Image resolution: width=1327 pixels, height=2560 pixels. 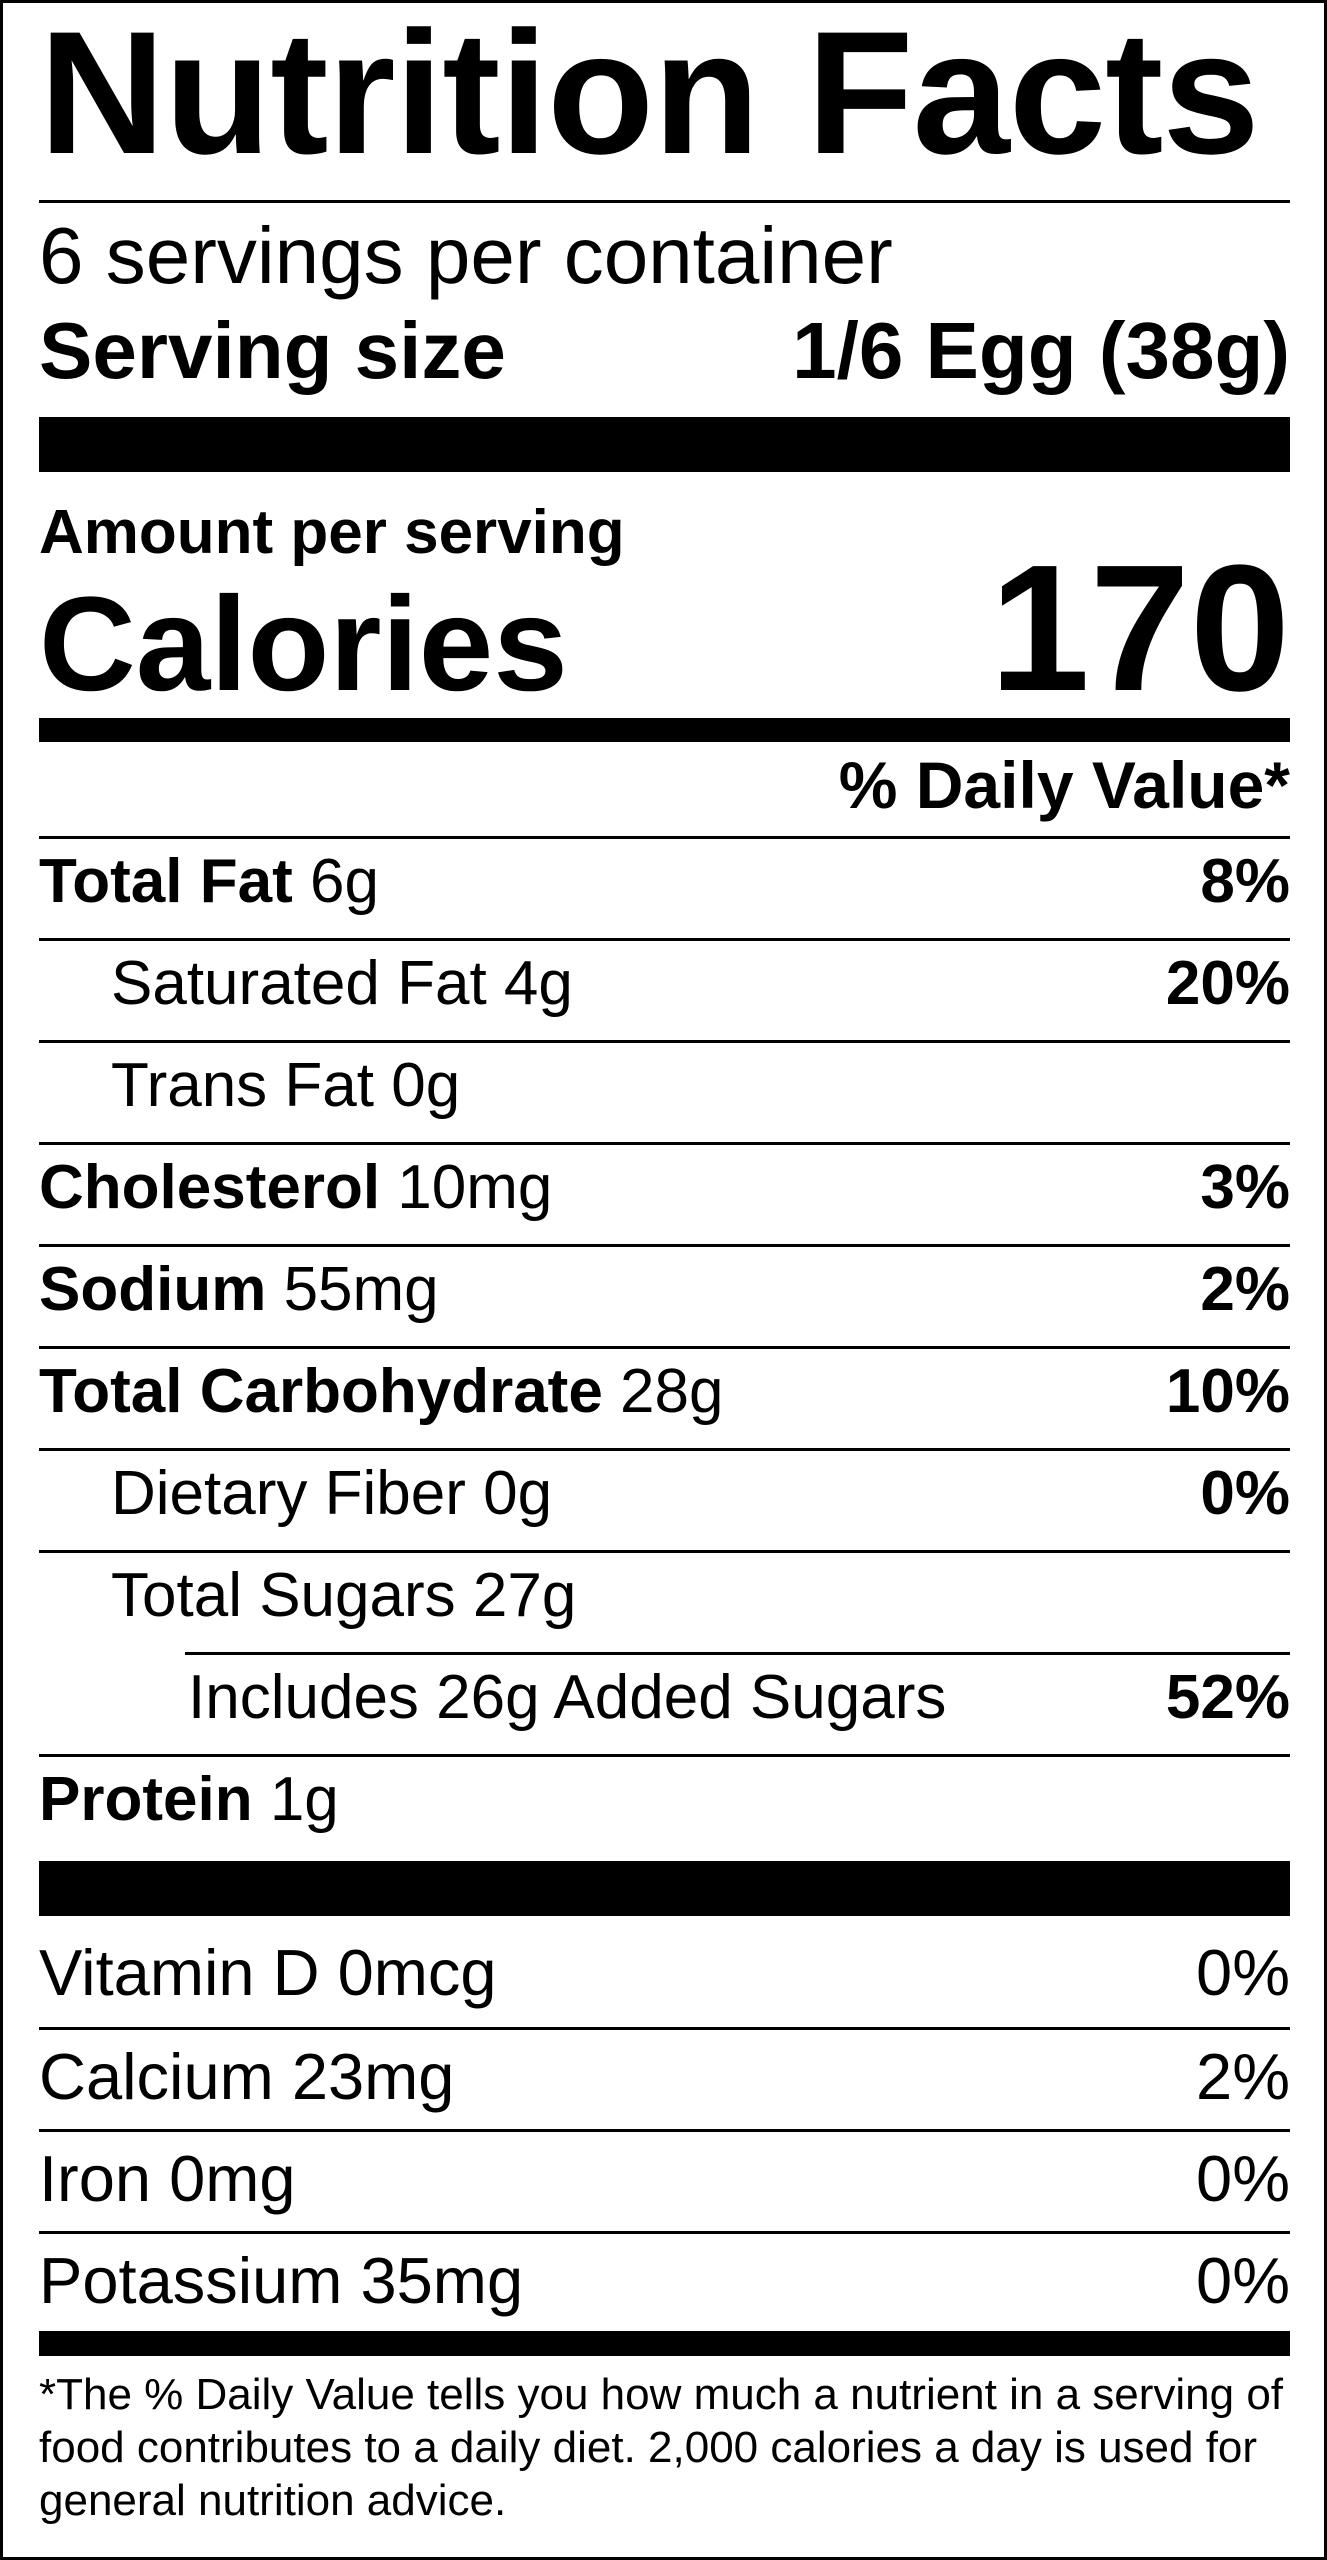 What do you see at coordinates (332, 532) in the screenshot?
I see `amount-per-serving: Amount per serving` at bounding box center [332, 532].